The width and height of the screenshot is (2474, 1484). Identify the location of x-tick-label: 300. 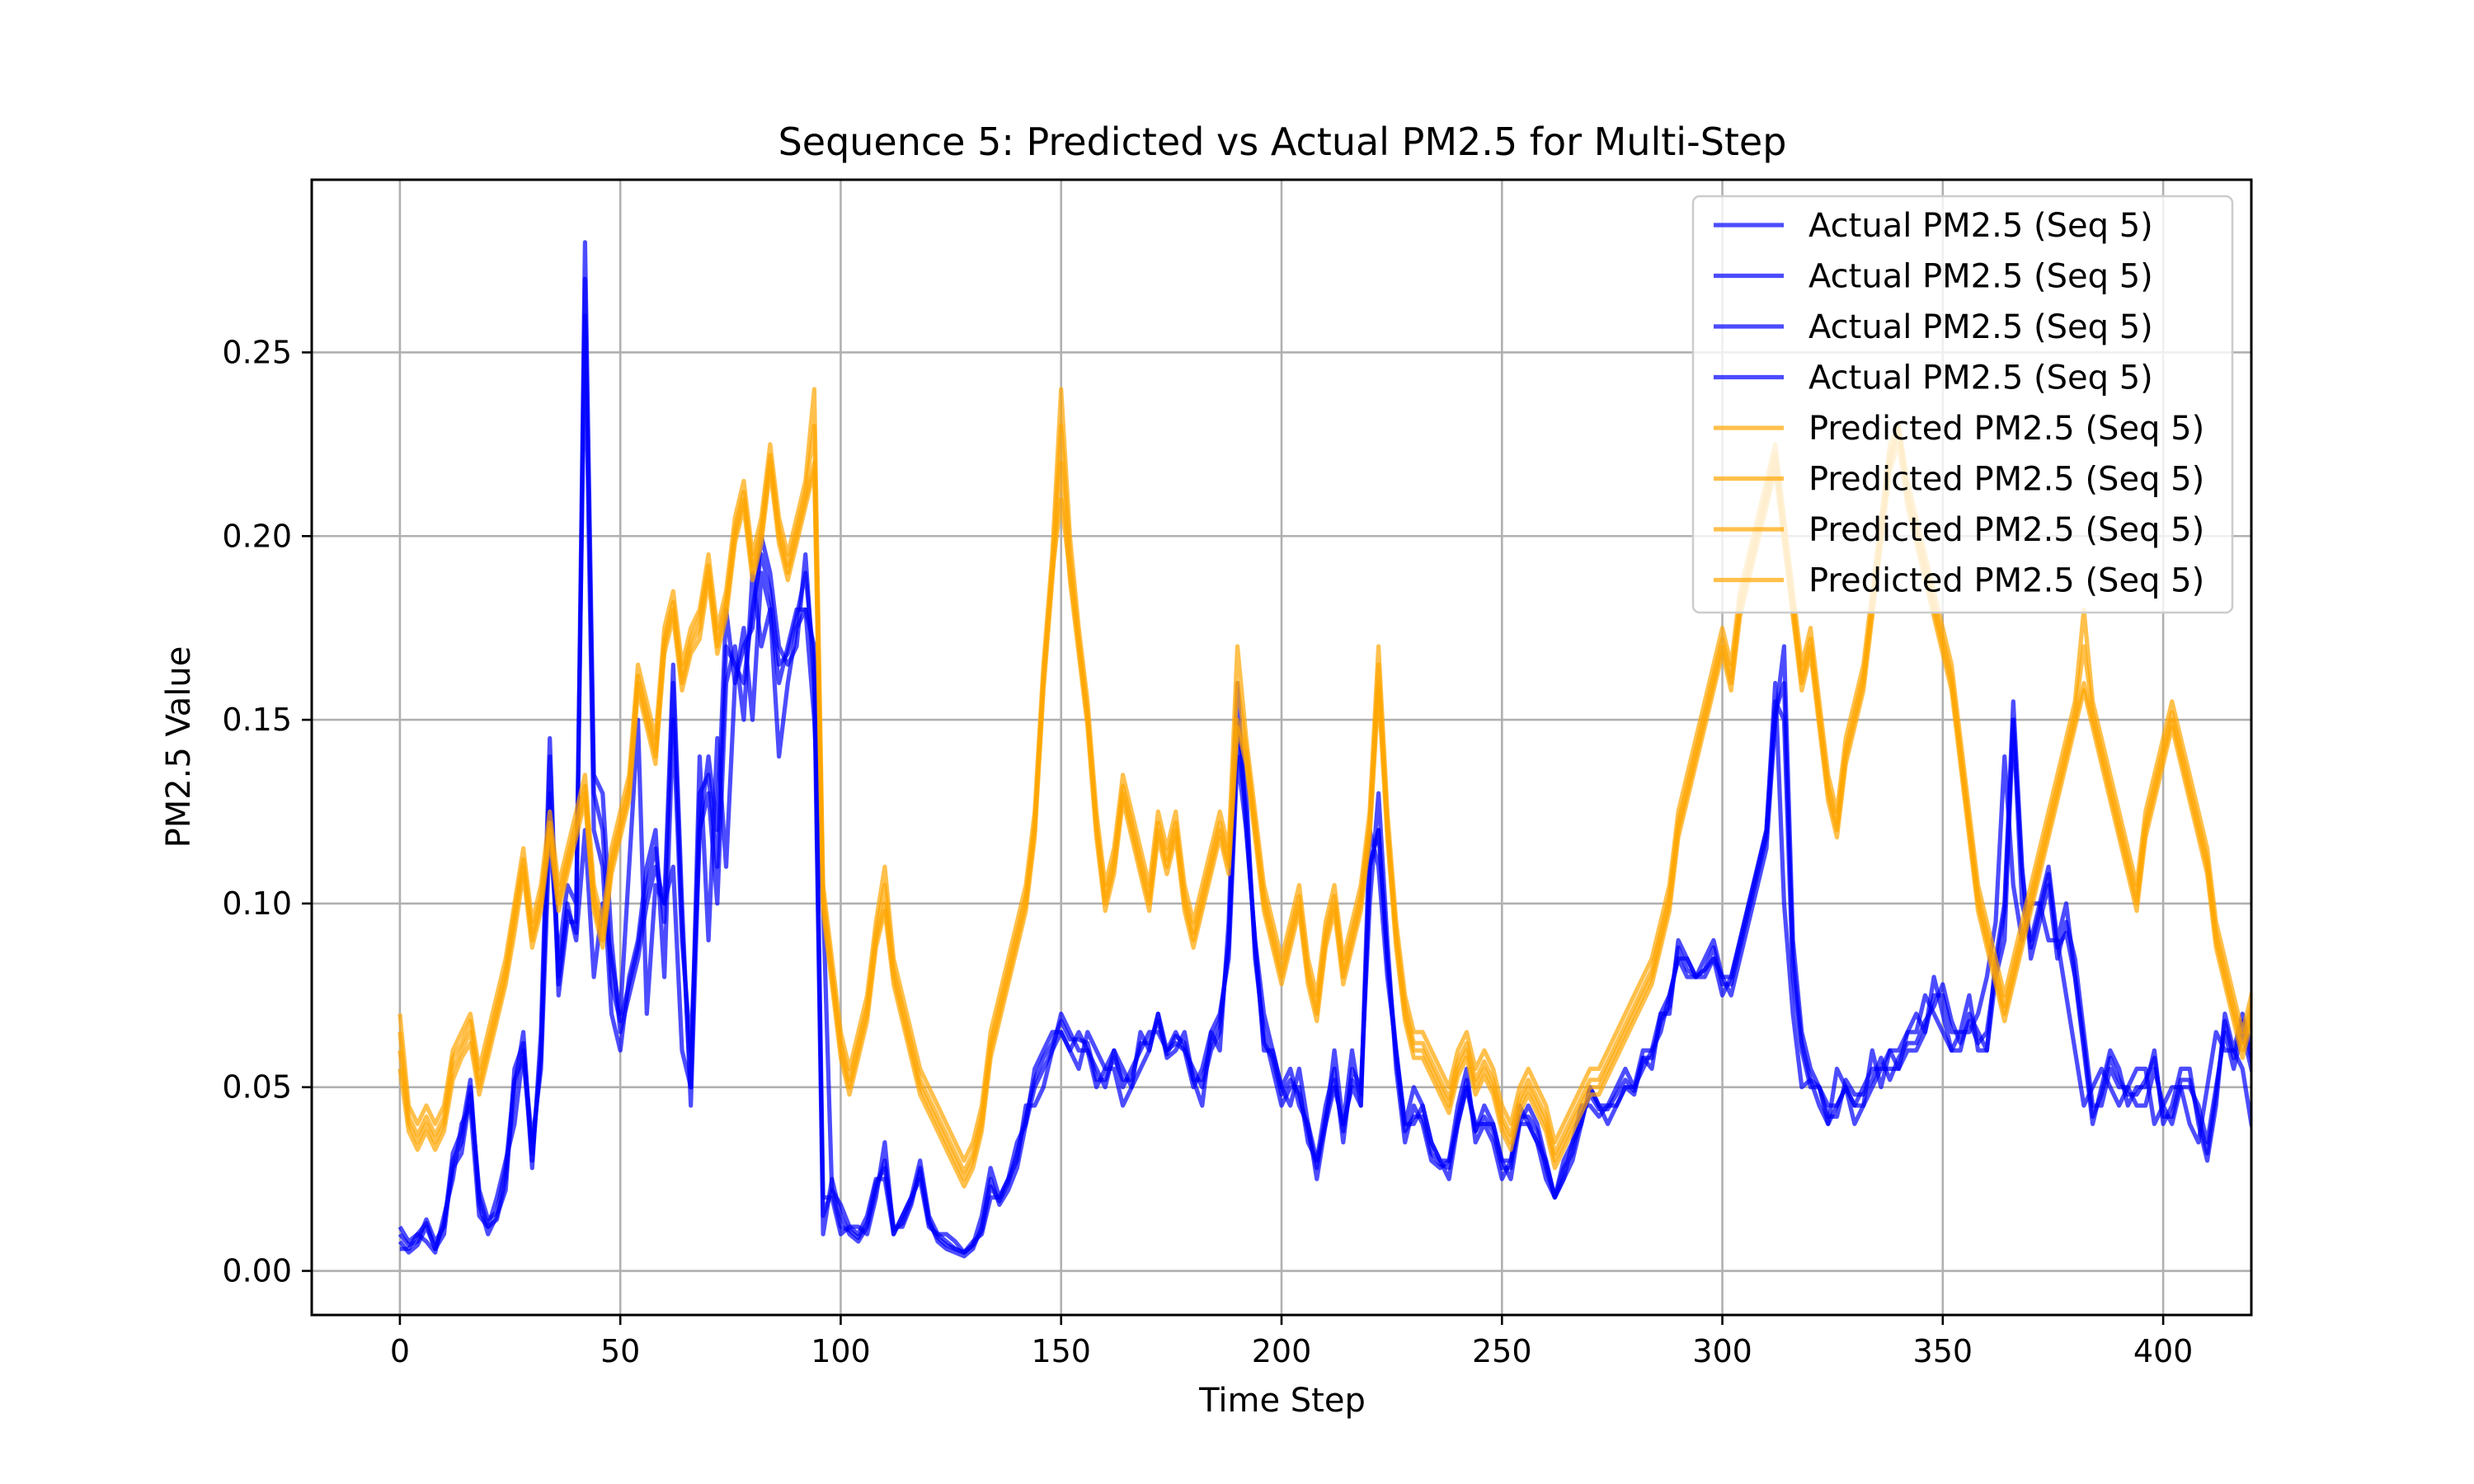
(1722, 1351).